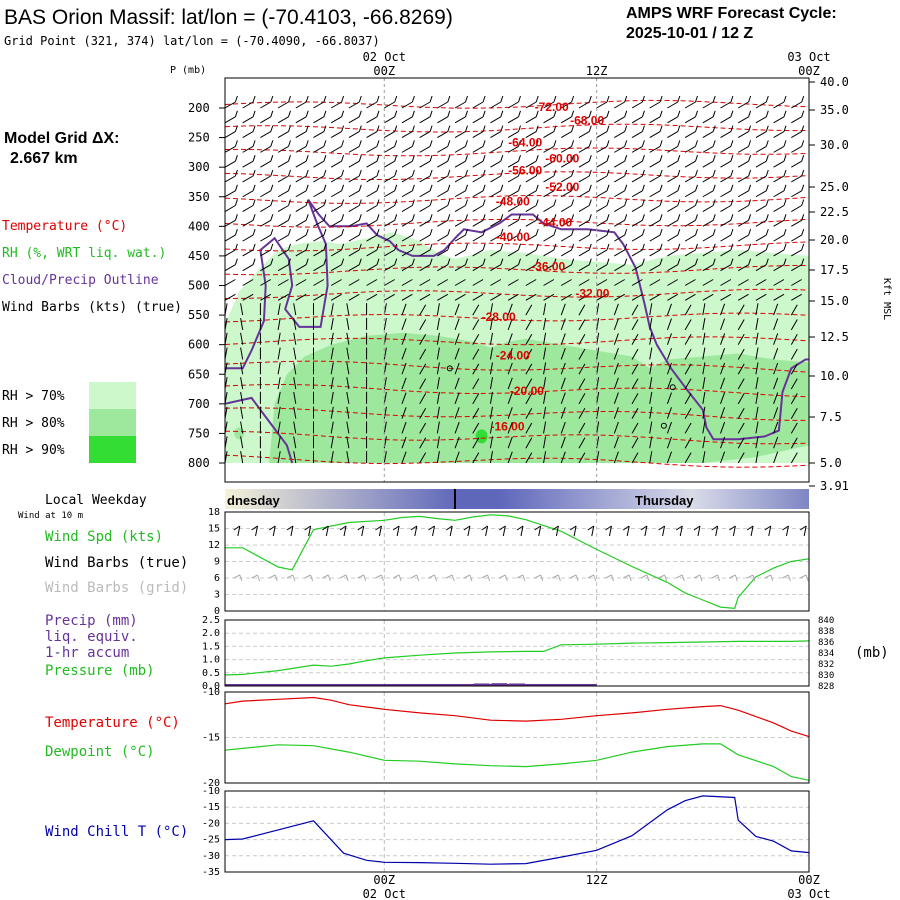 This screenshot has width=900, height=900. Describe the element at coordinates (33, 450) in the screenshot. I see `rh-legend-label-3: RH > 90%` at that location.